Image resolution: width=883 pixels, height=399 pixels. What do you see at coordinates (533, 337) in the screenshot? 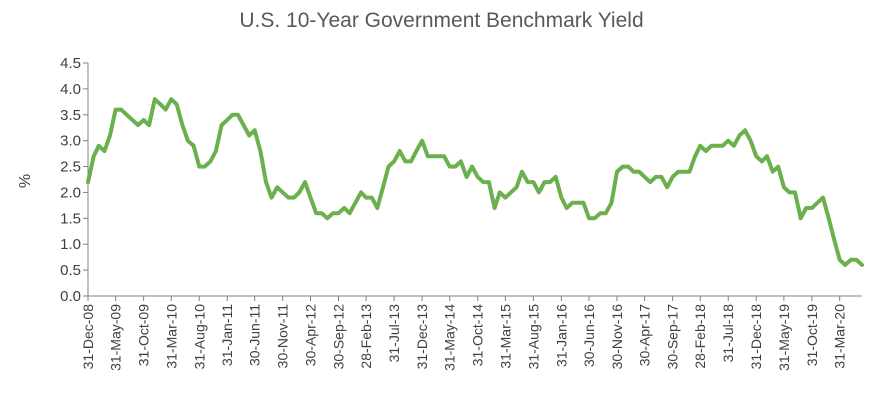
I see `x-tick-label: 31-Aug-15` at bounding box center [533, 337].